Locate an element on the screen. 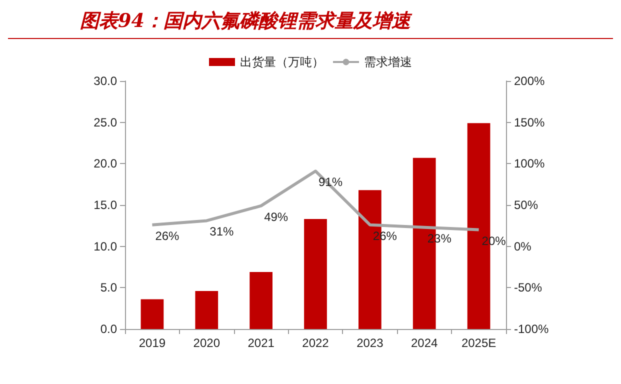 This screenshot has height=384, width=621. y-tick-label: 25.0 is located at coordinates (106, 122).